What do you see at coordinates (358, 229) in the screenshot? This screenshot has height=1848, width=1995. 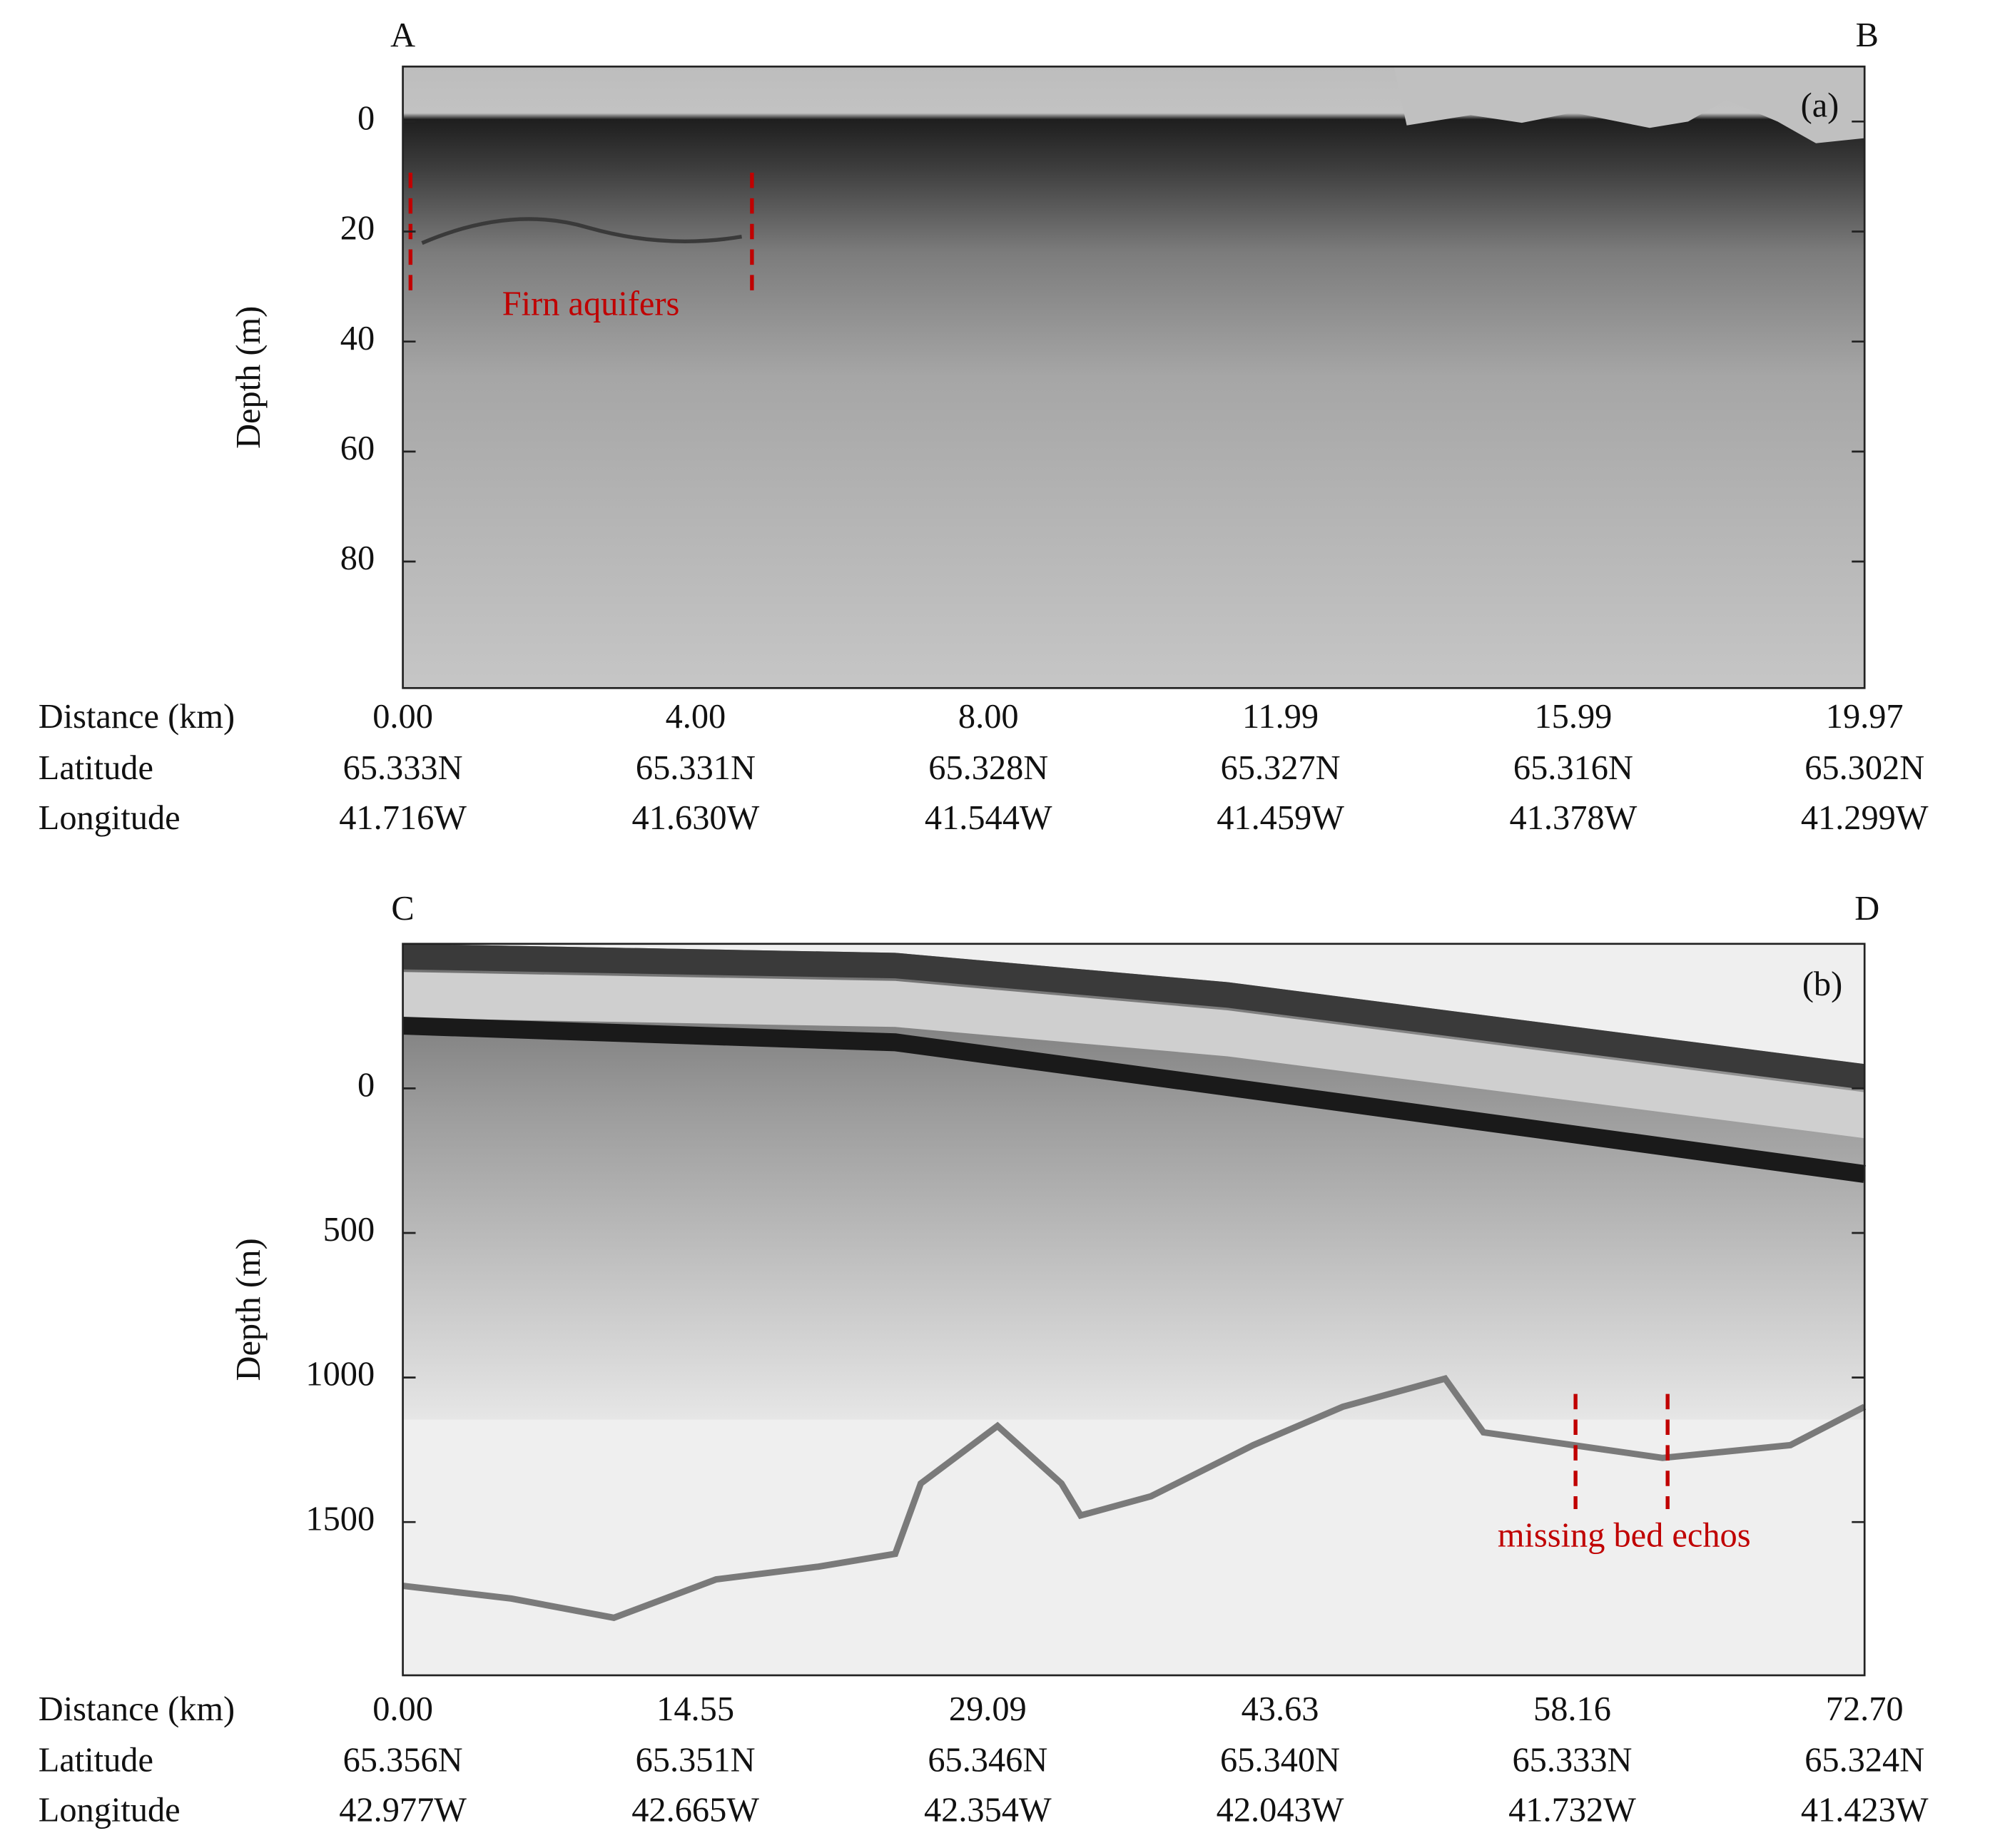 I see `y-tick-label: 20` at bounding box center [358, 229].